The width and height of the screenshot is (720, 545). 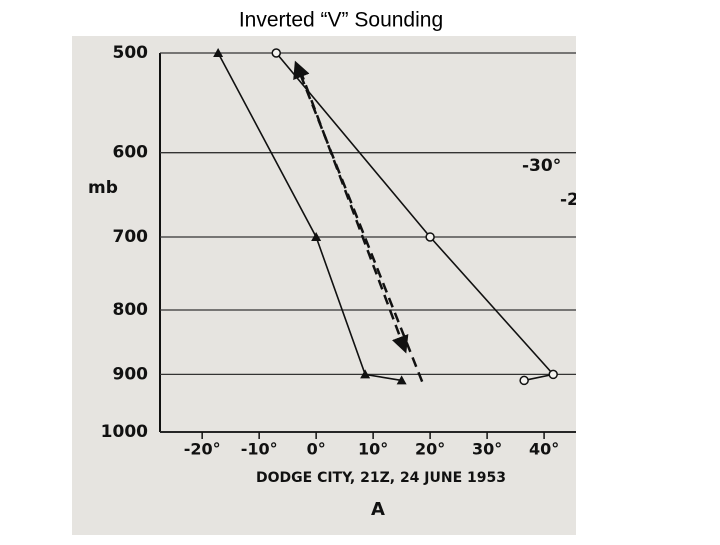 What do you see at coordinates (487, 449) in the screenshot?
I see `x-tick-label: 30°` at bounding box center [487, 449].